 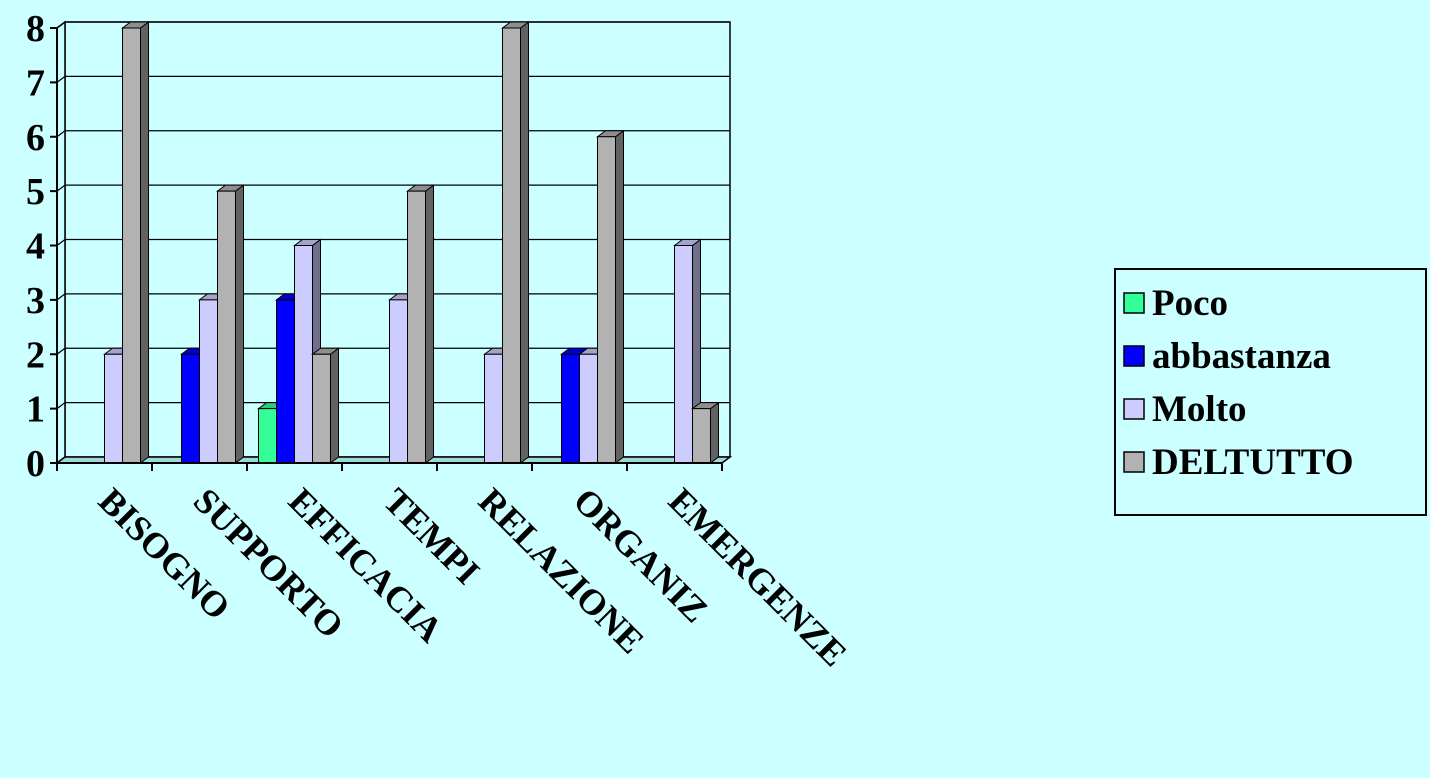 What do you see at coordinates (1199, 409) in the screenshot?
I see `legend-label: Molto` at bounding box center [1199, 409].